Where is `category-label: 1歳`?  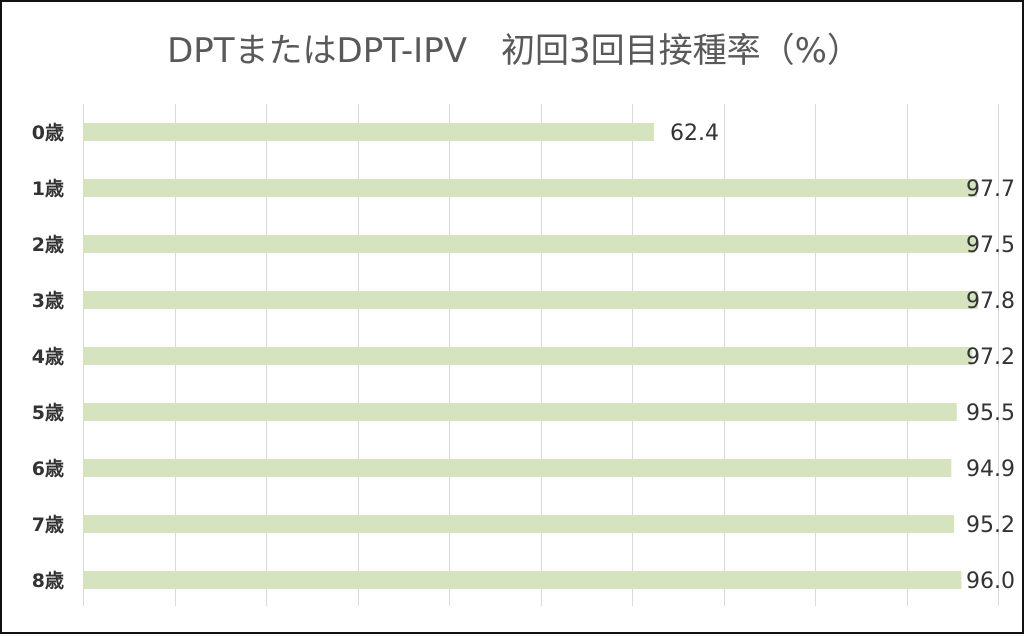
category-label: 1歳 is located at coordinates (48, 189).